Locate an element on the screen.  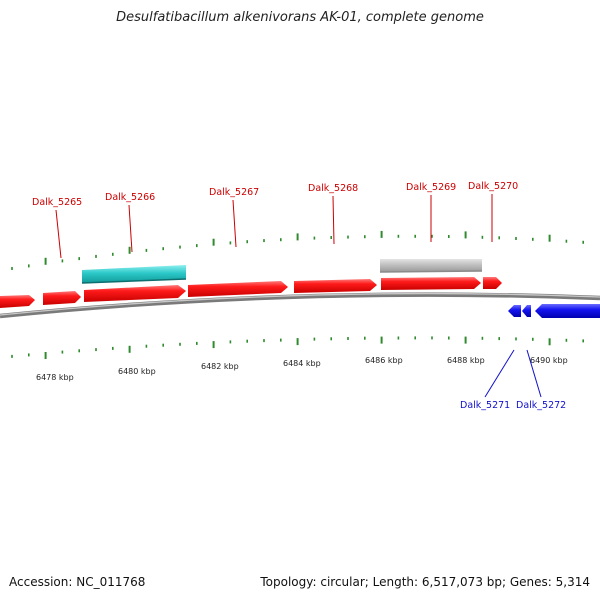
gene-arrow-reverse is located at coordinates (567, 311).